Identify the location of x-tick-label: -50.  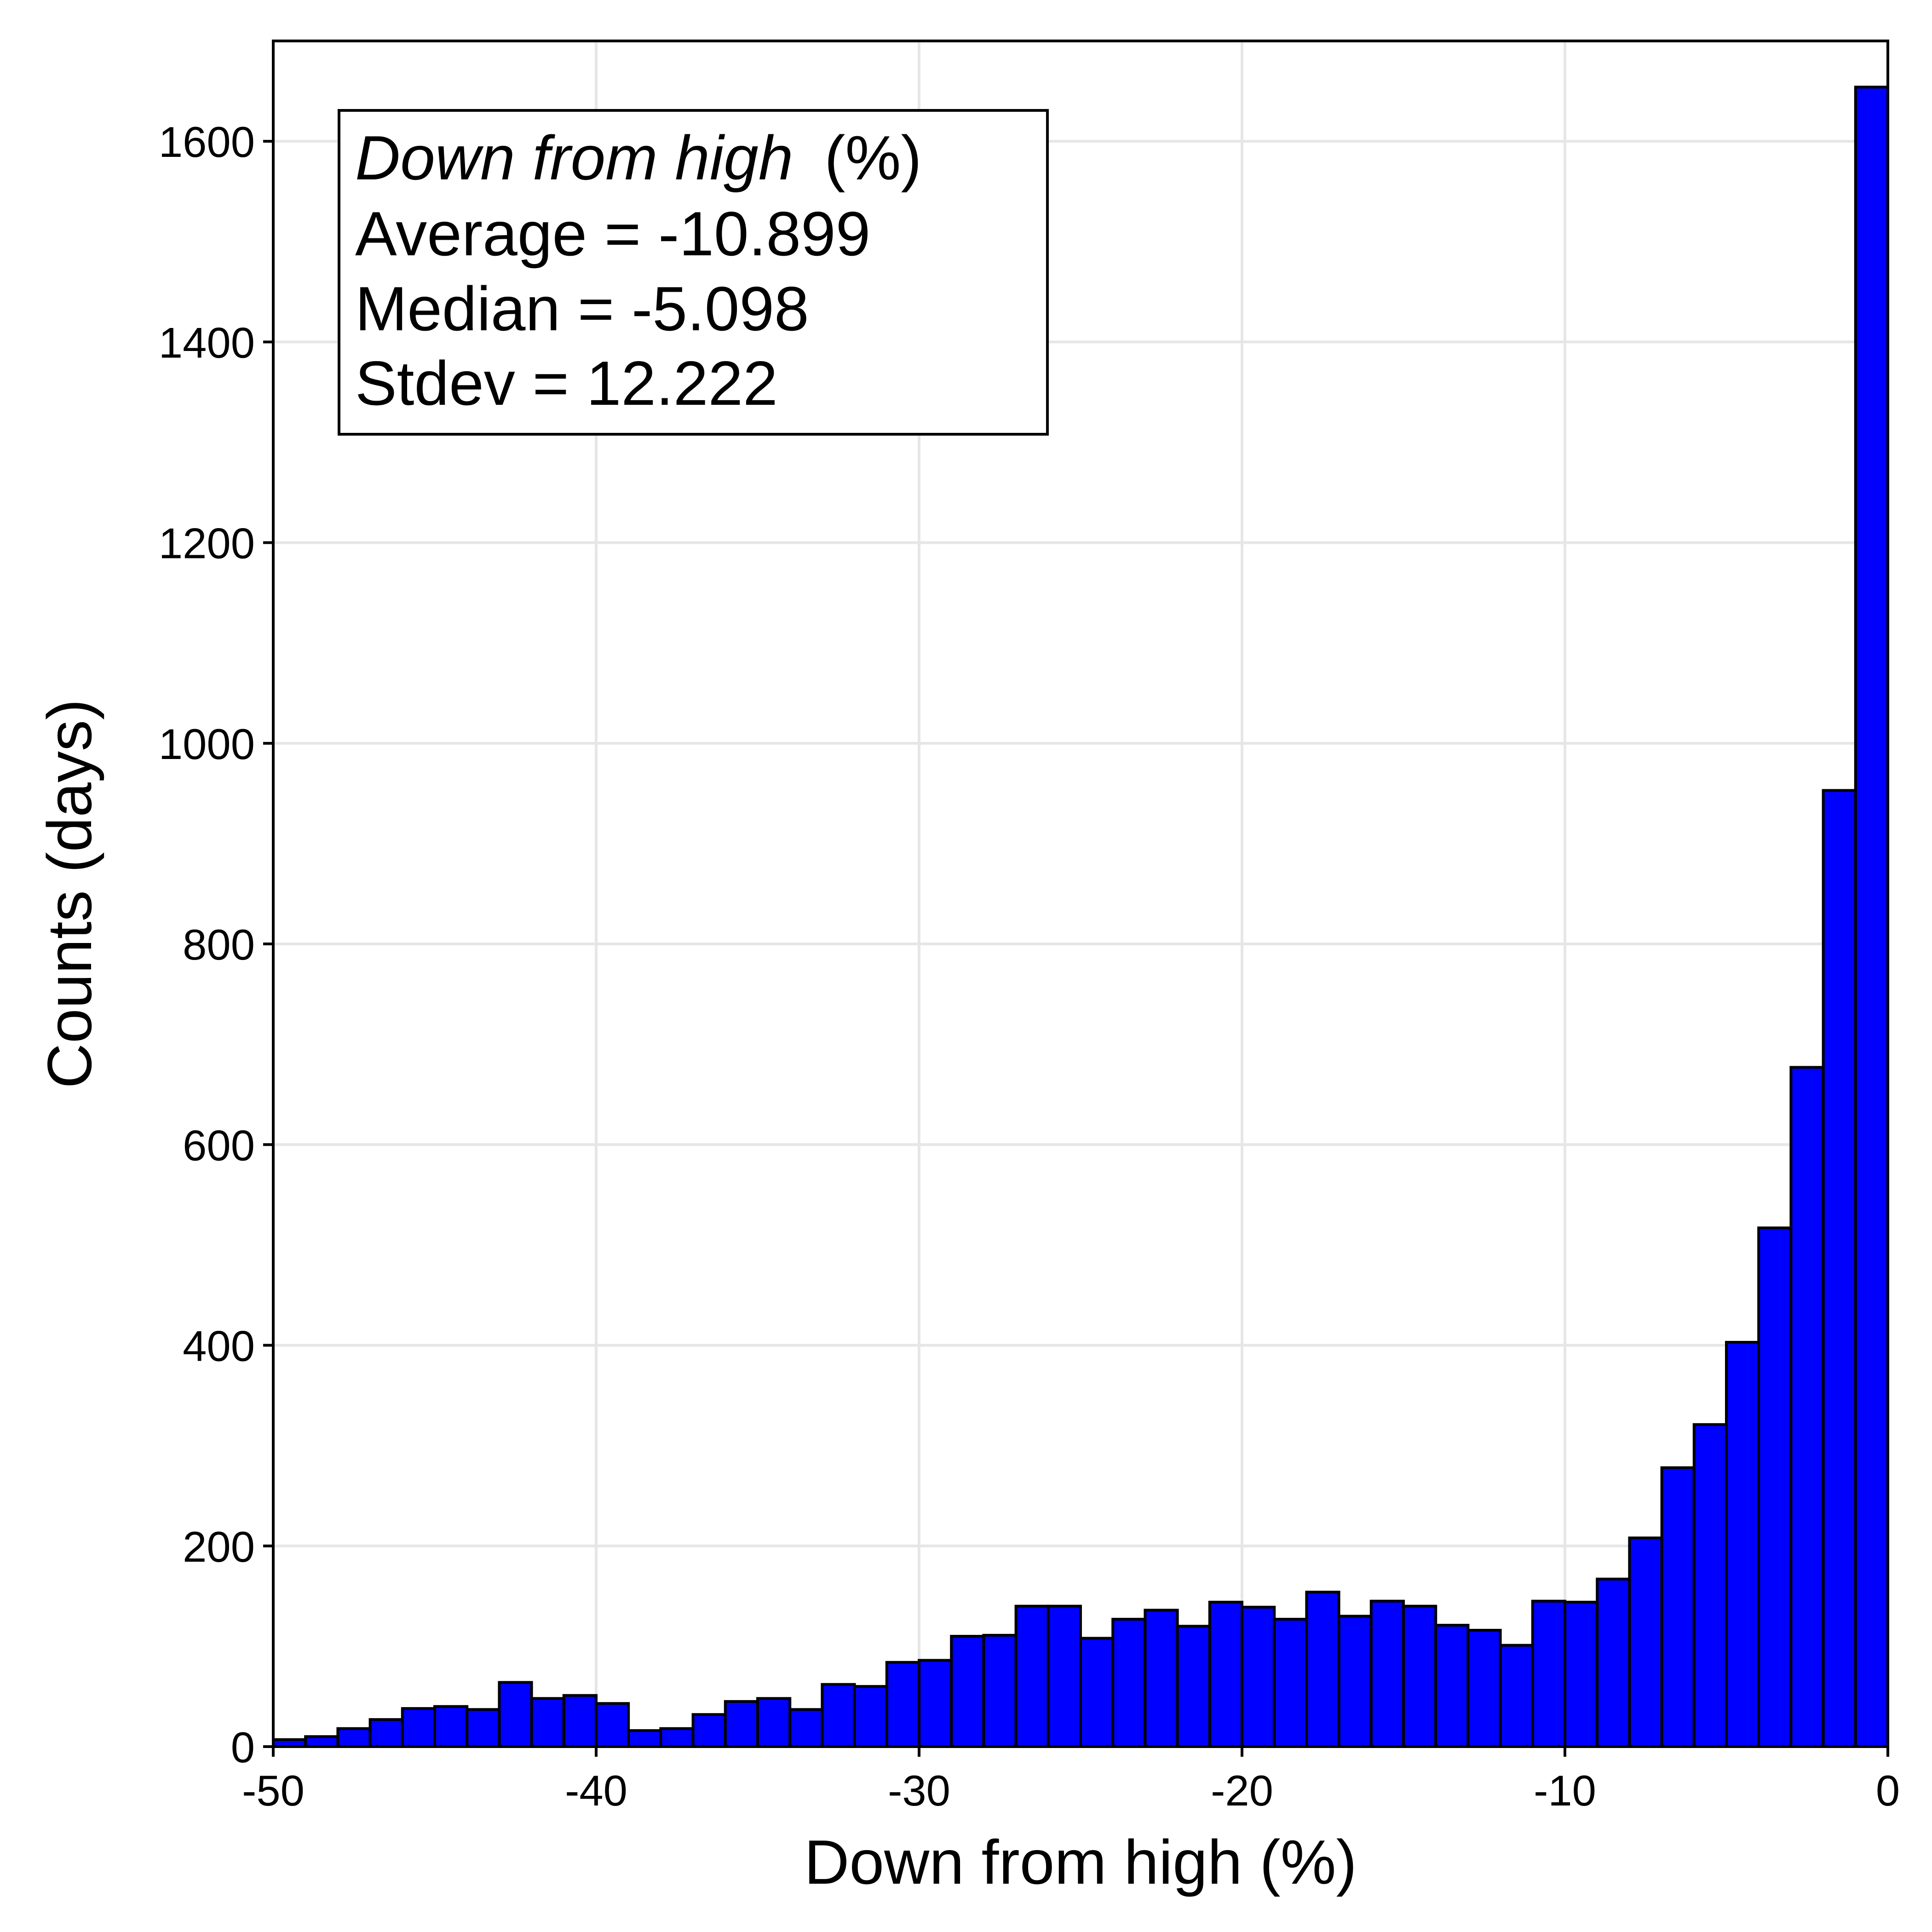
(273, 1790).